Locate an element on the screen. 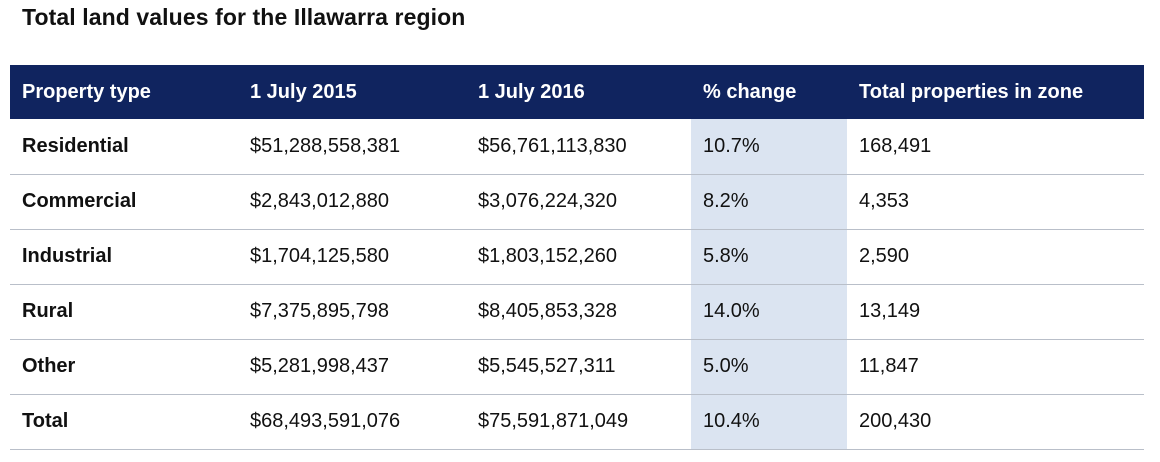  header-percent-change: % change is located at coordinates (769, 92).